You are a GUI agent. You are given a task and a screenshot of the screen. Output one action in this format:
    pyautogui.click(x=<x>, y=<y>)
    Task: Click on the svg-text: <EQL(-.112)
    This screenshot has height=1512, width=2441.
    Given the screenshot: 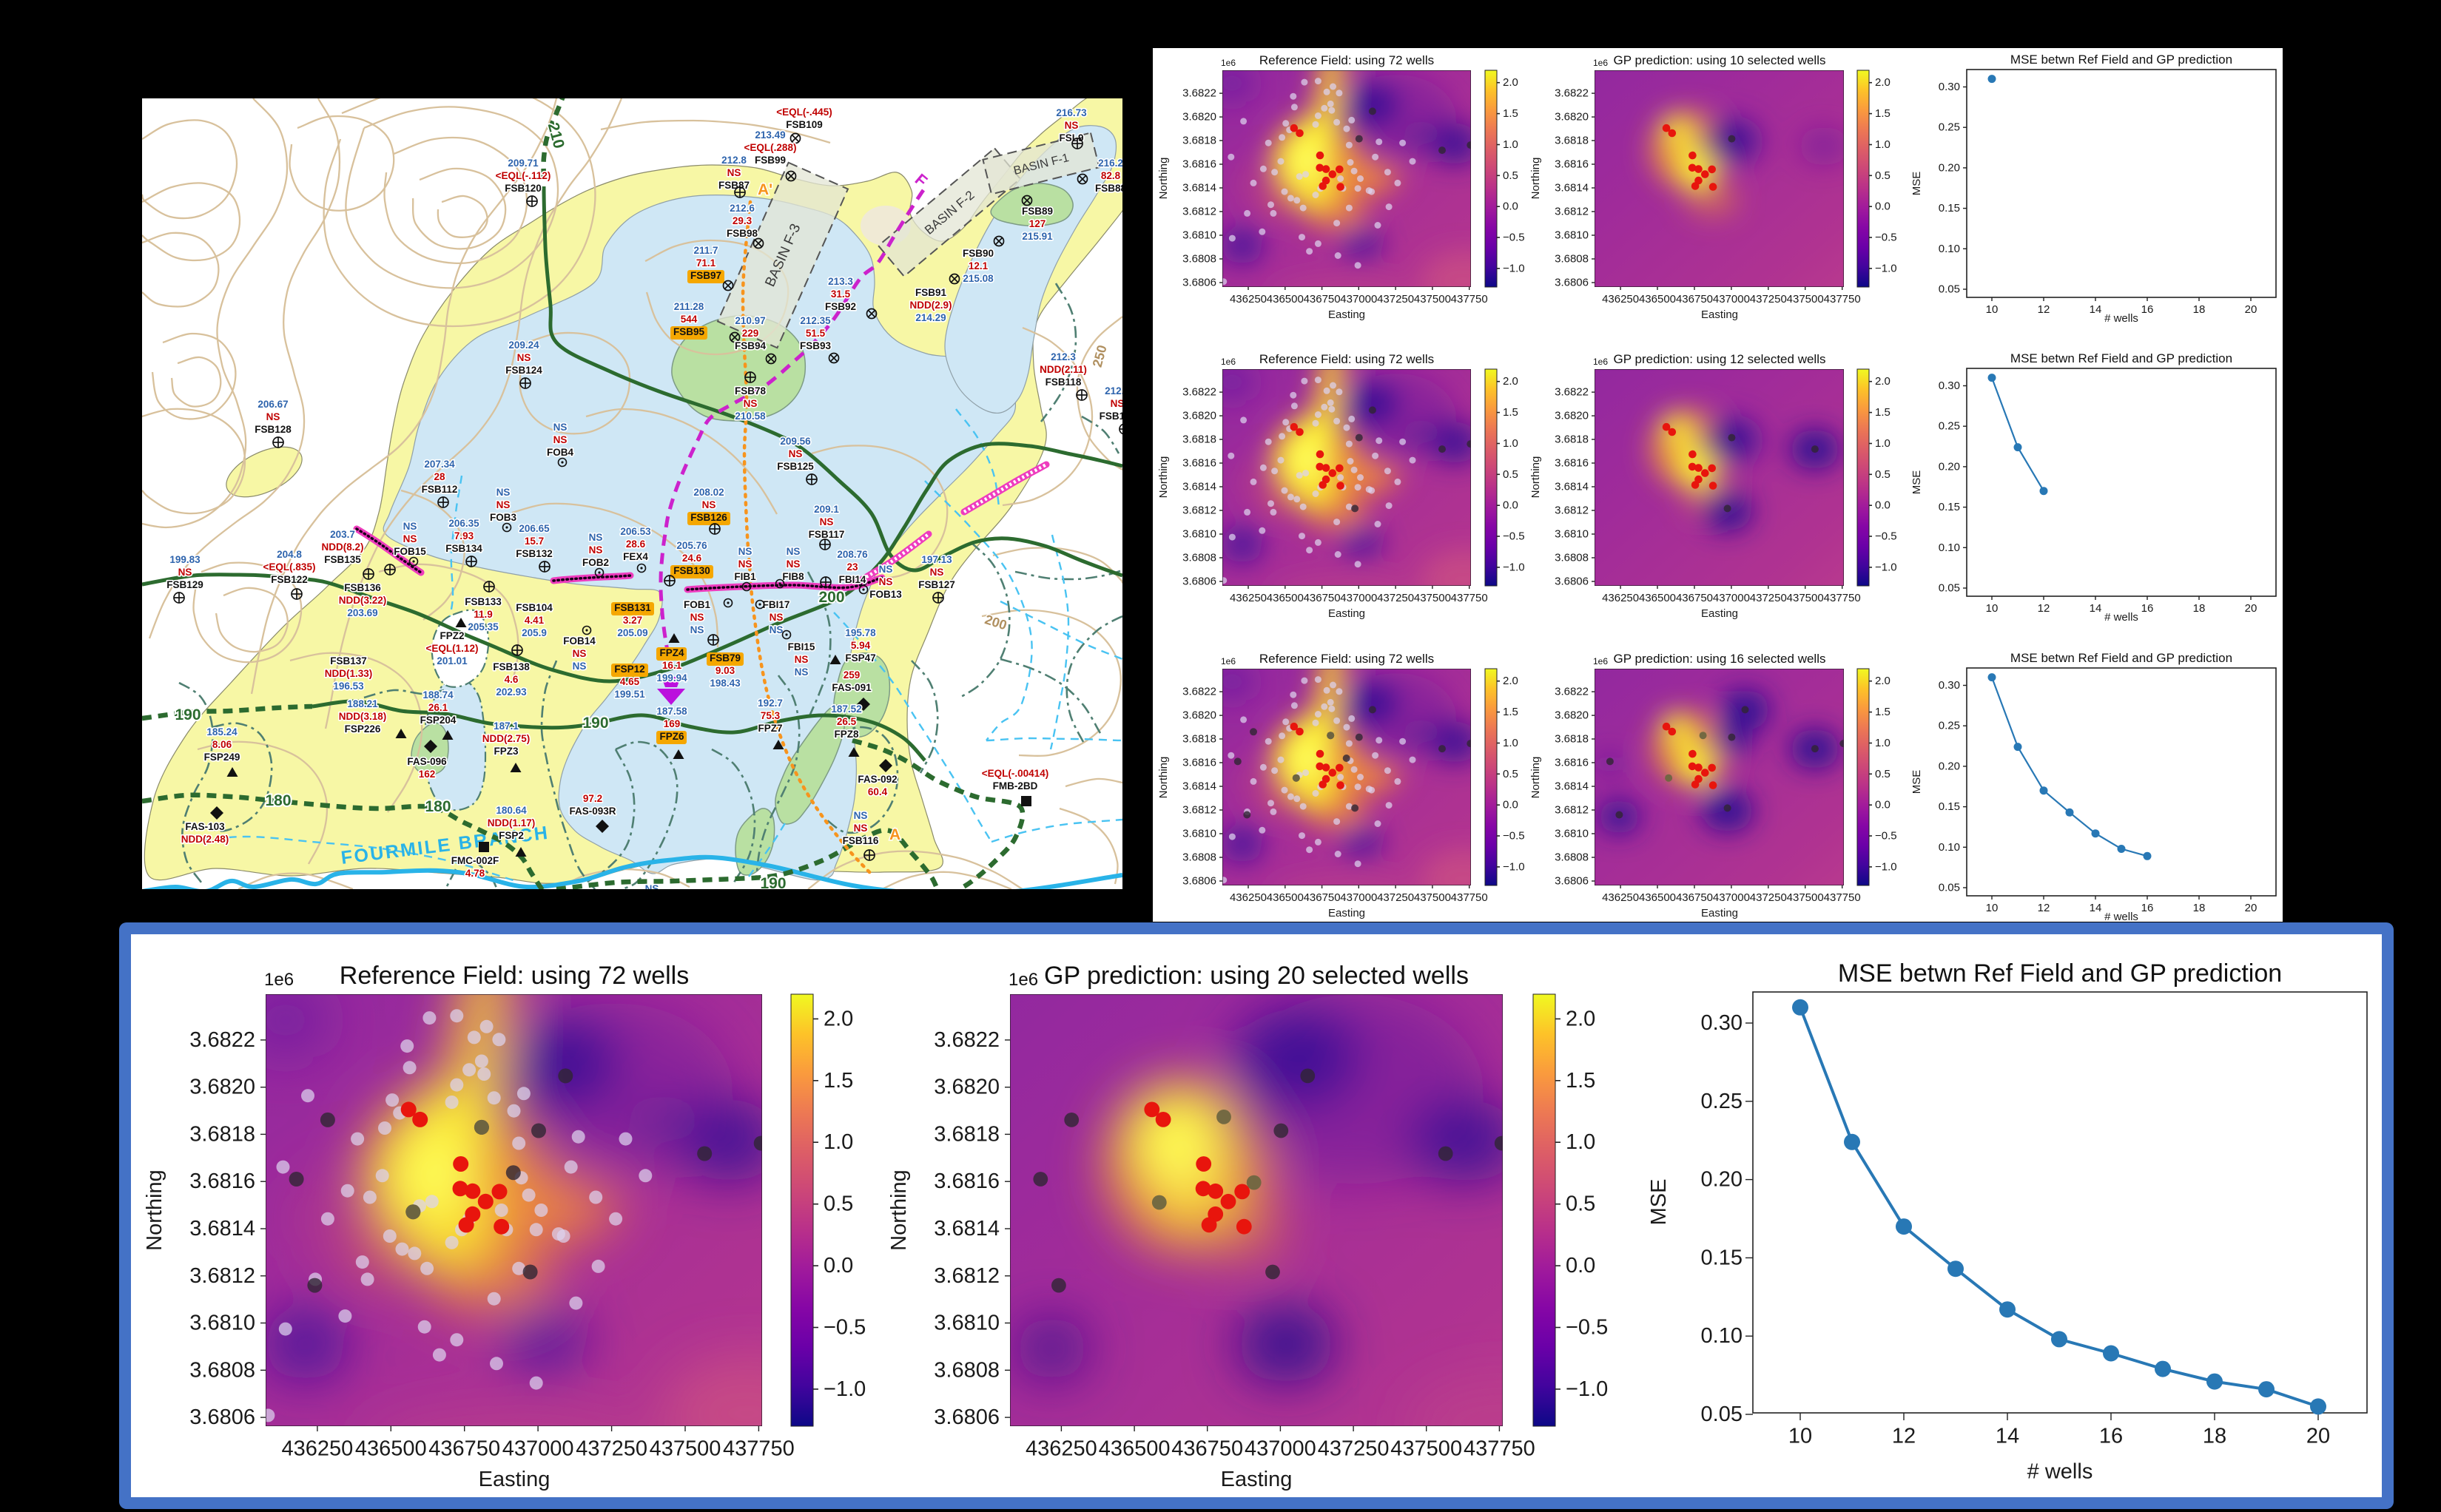 What is the action you would take?
    pyautogui.click(x=523, y=175)
    